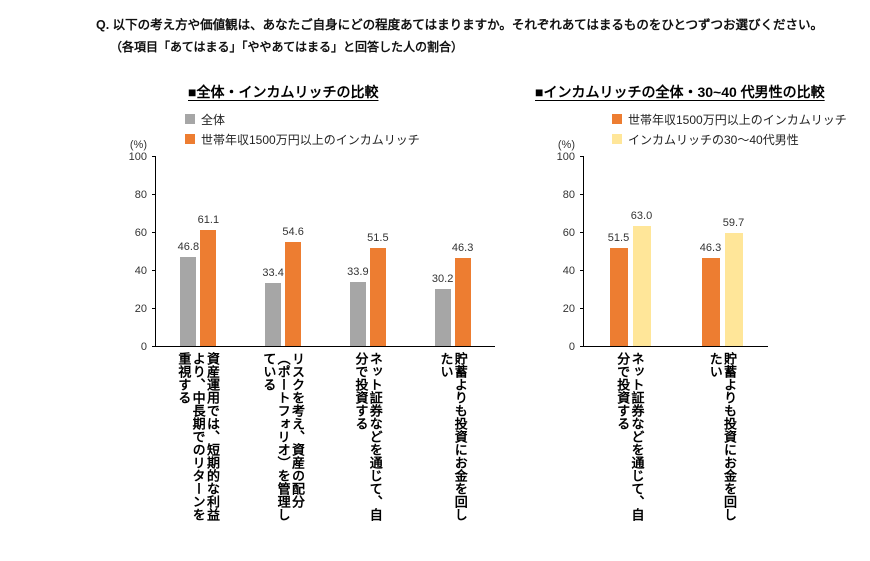 The height and width of the screenshot is (561, 870). Describe the element at coordinates (213, 119) in the screenshot. I see `legend-label: 全体` at that location.